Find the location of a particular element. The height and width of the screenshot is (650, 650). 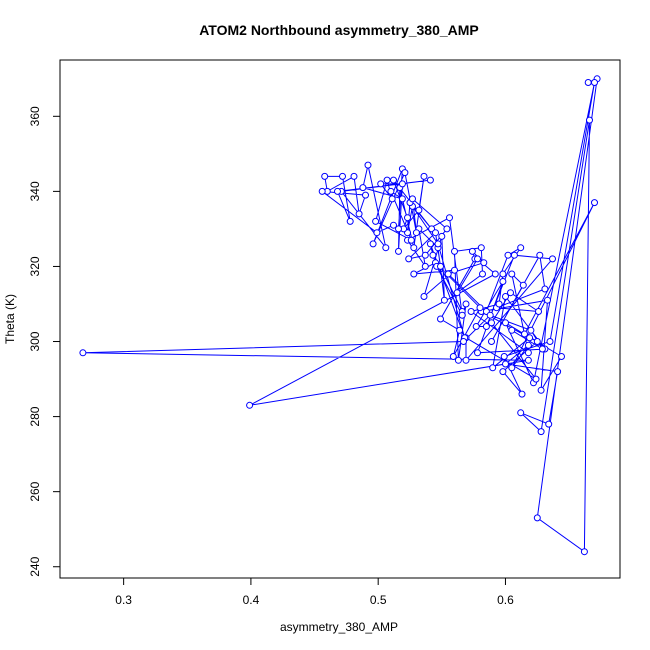

y-axis: 240 260 280 300 320 340 360 is located at coordinates (44, 341).